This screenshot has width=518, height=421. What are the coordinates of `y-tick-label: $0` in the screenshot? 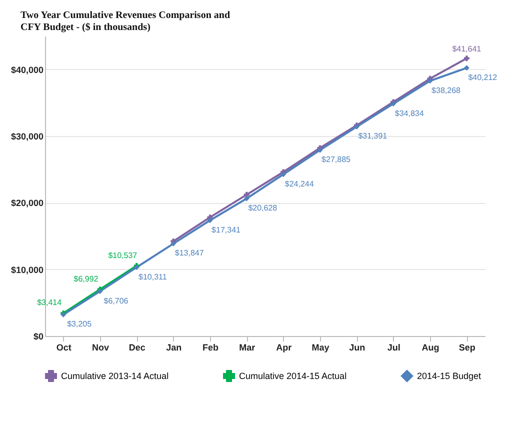 It's located at (38, 337).